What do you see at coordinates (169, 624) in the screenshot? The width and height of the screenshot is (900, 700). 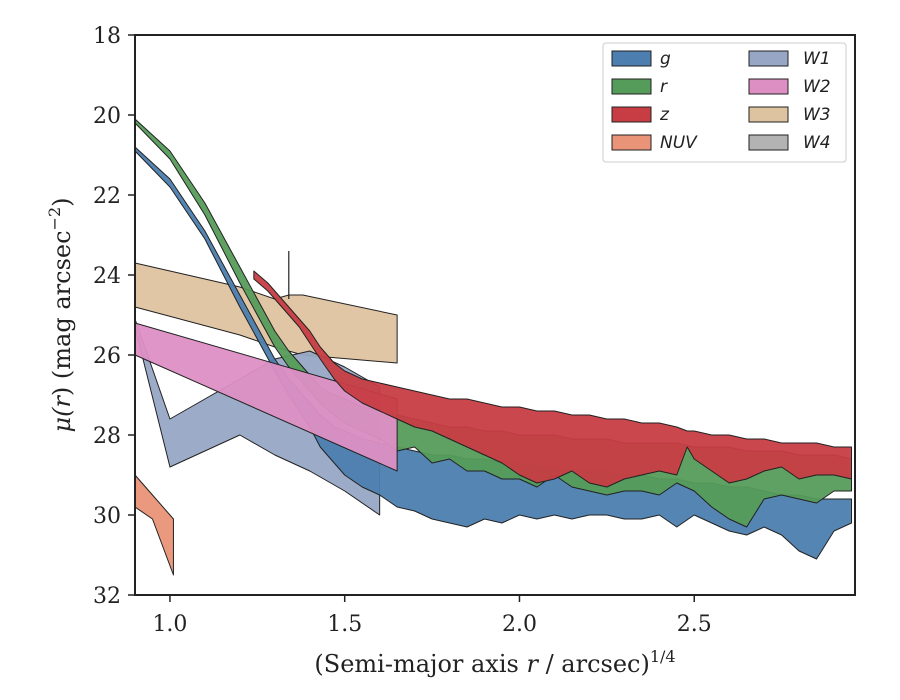 I see `x-tick-label: 1.0` at bounding box center [169, 624].